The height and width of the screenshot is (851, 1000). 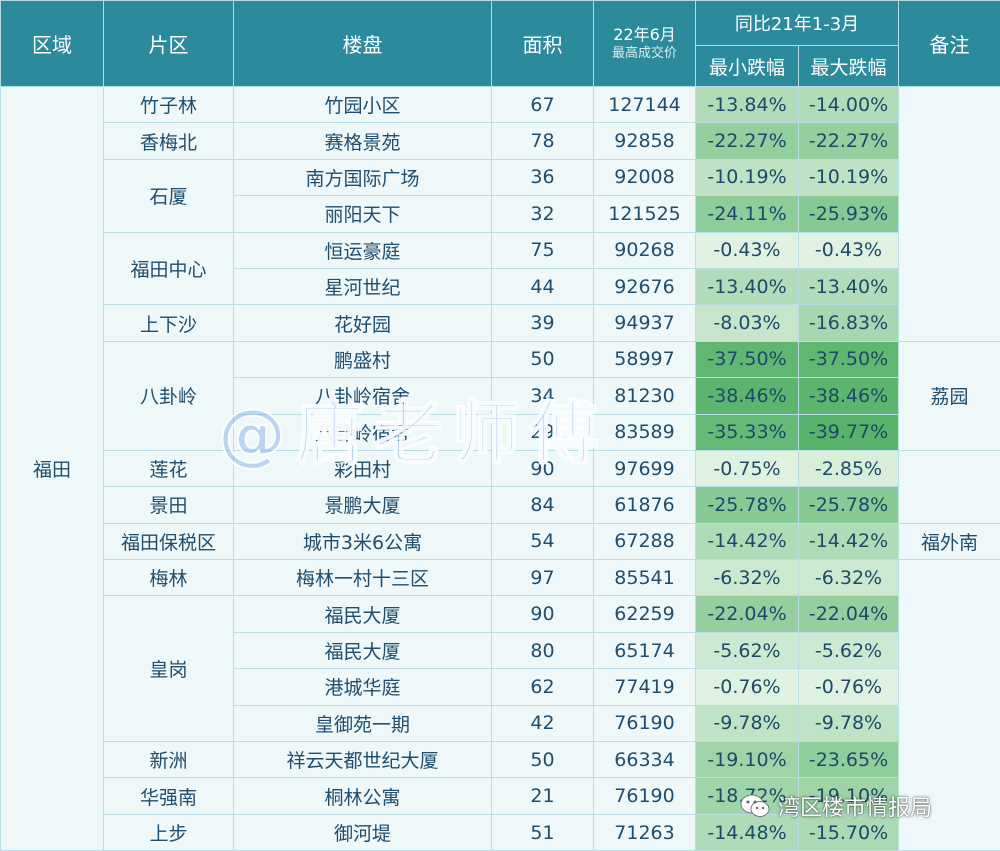 I want to click on area-cell: 上下沙, so click(x=169, y=323).